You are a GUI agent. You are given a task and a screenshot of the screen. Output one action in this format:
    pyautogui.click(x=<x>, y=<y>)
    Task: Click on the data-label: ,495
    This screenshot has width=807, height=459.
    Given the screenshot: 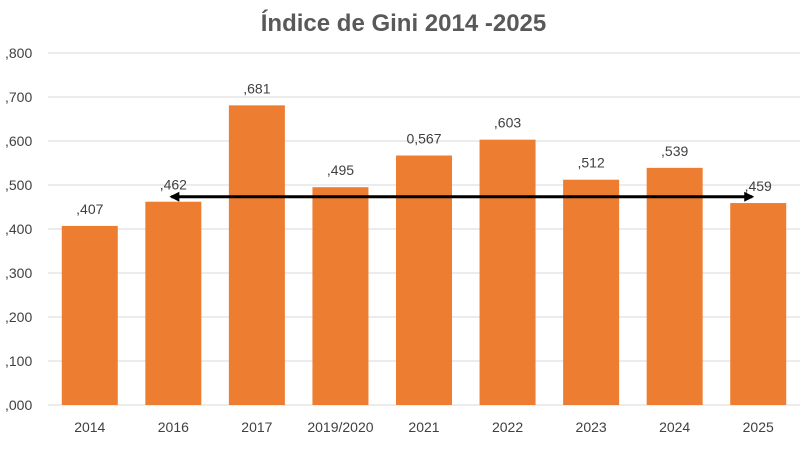 What is the action you would take?
    pyautogui.click(x=340, y=170)
    